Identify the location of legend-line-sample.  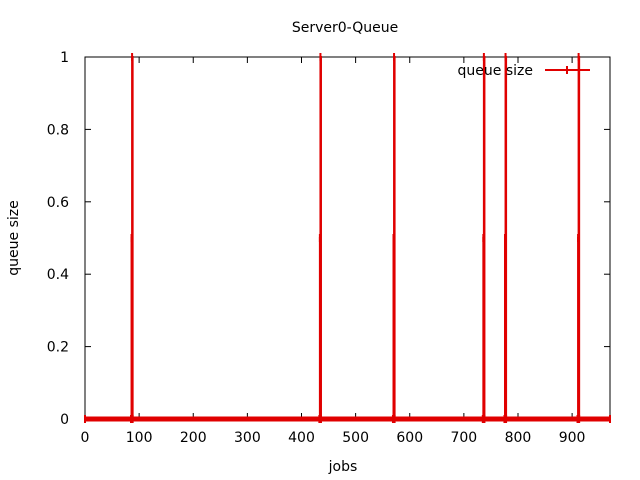
(567, 70).